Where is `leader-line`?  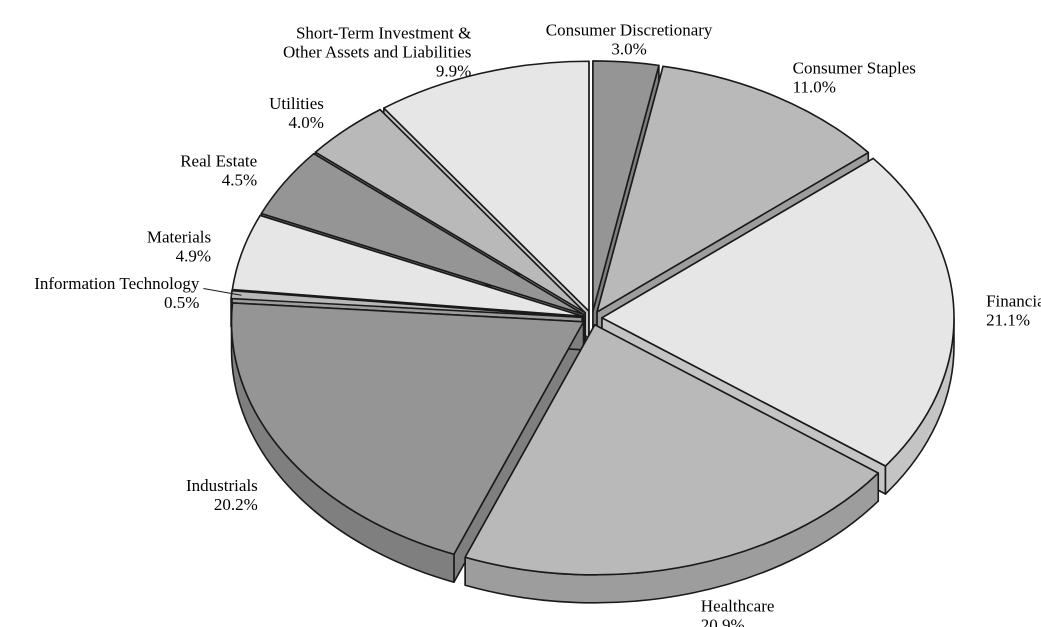 leader-line is located at coordinates (222, 292).